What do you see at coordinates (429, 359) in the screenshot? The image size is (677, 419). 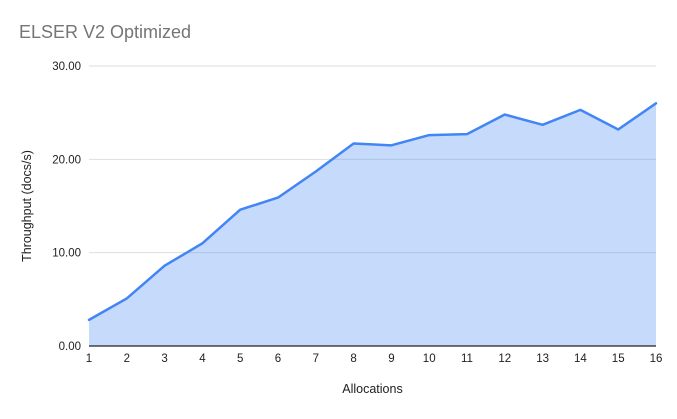 I see `x-tick-label: 10` at bounding box center [429, 359].